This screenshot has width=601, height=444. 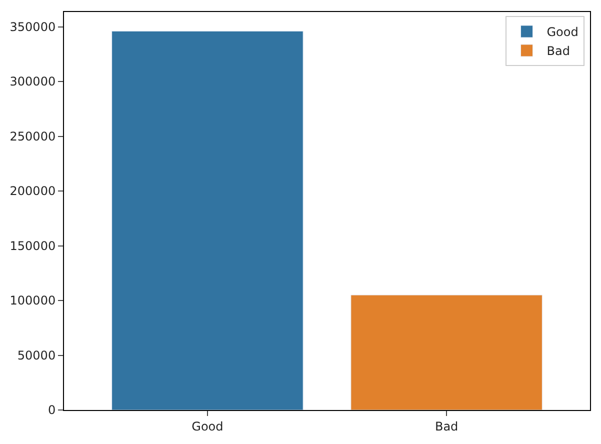 I want to click on y-tick-label: 250000, so click(x=33, y=136).